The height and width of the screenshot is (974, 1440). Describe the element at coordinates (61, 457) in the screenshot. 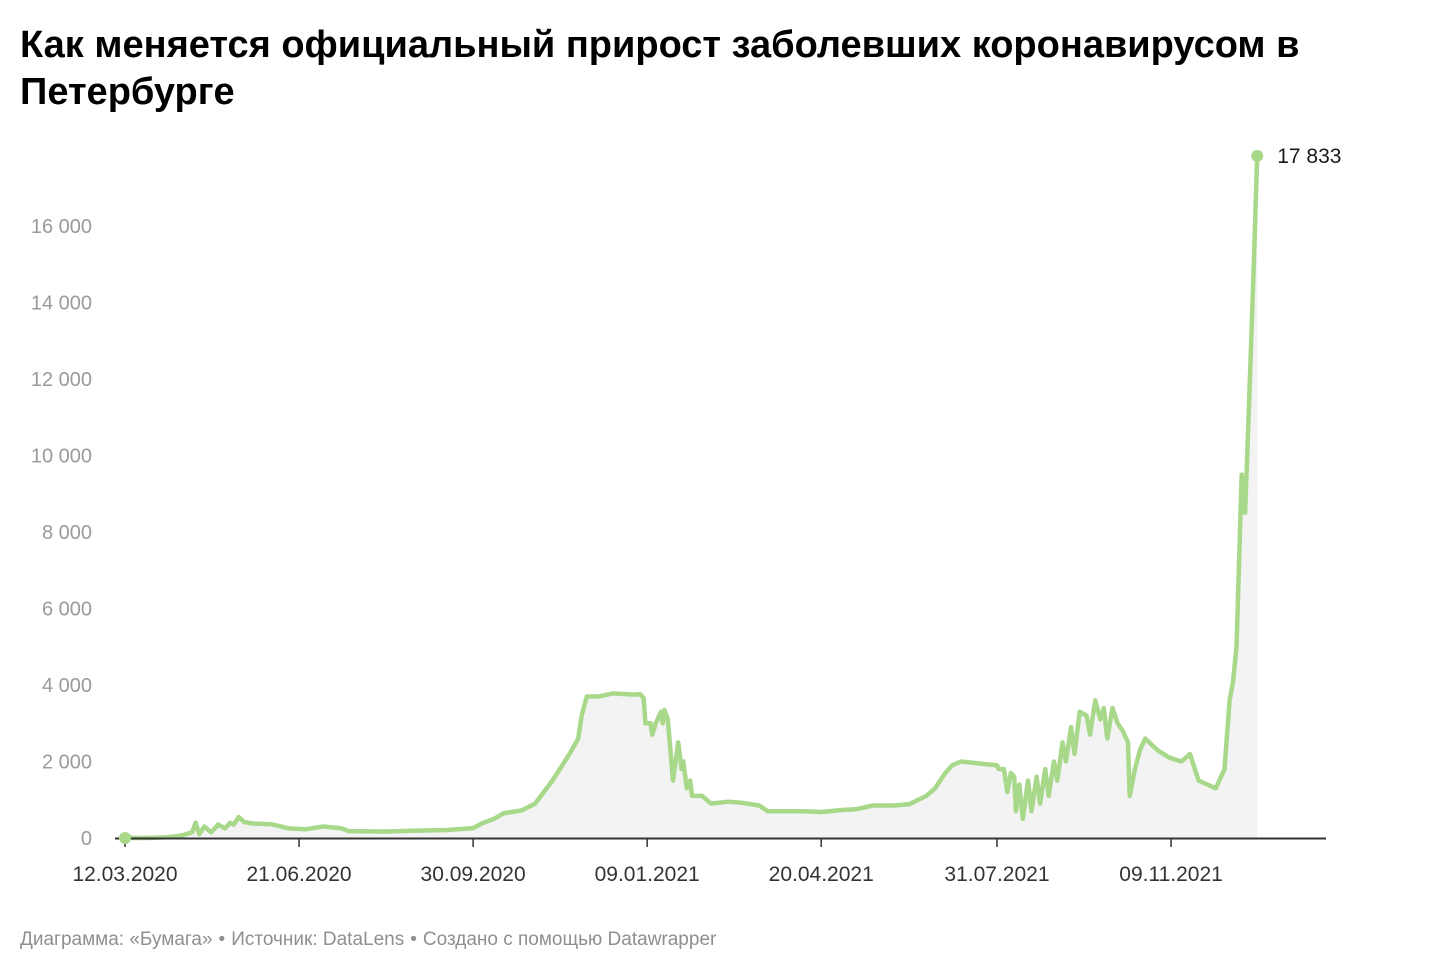

I see `y-tick-label: 10 000` at that location.